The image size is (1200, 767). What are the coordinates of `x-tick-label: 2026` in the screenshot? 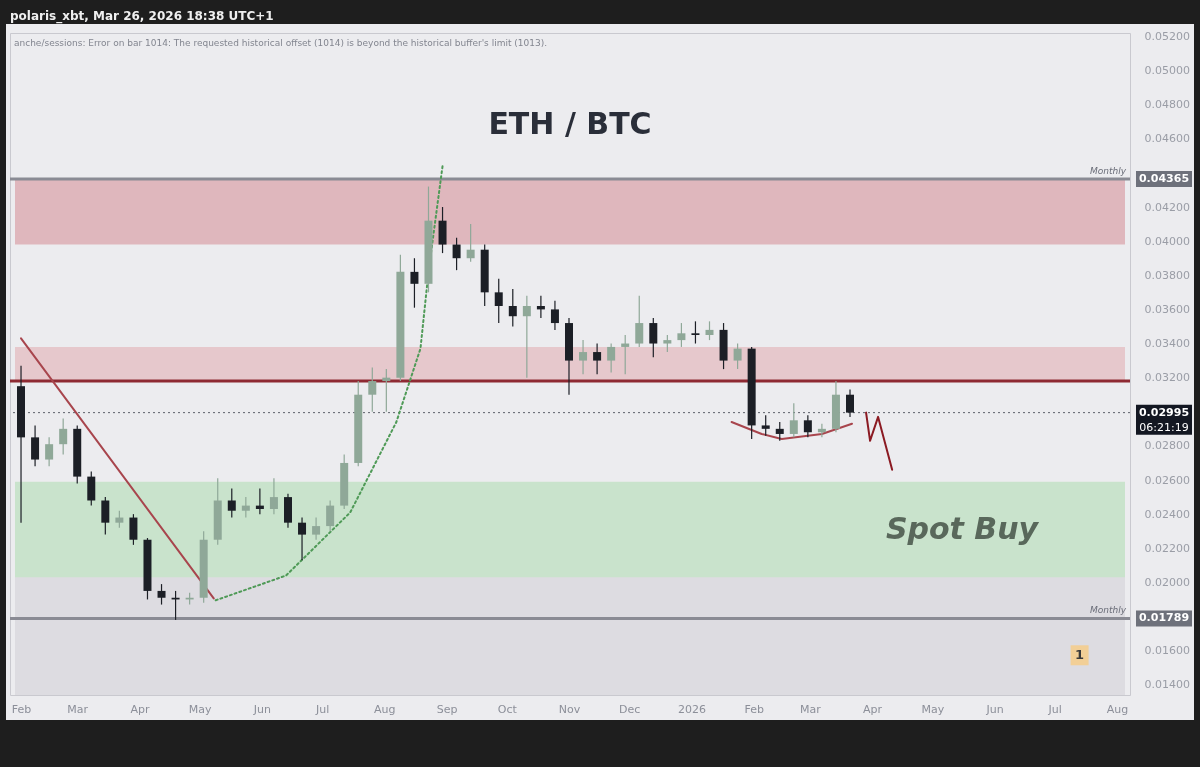 It's located at (691, 709).